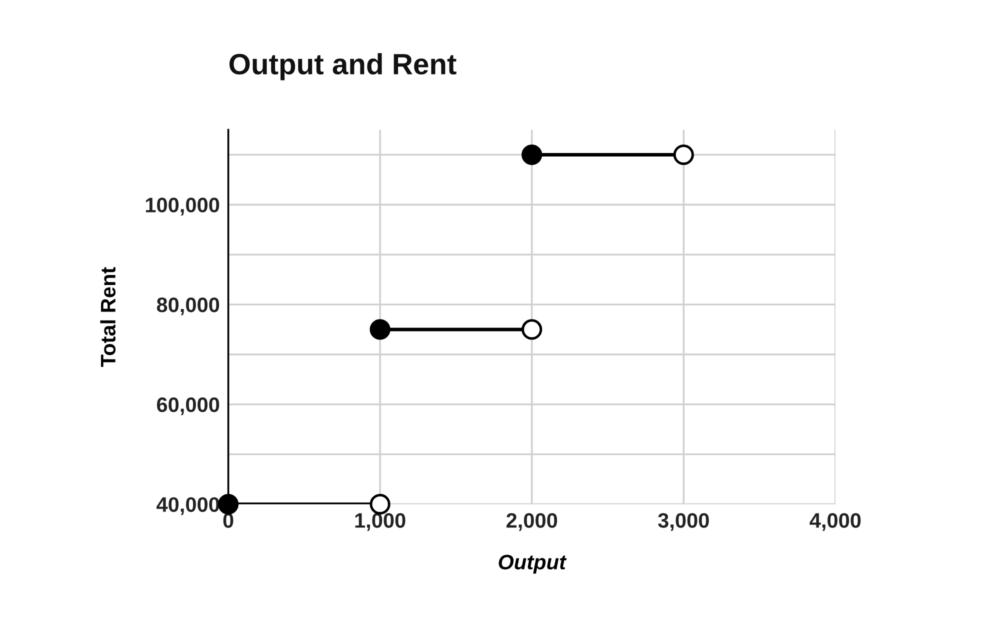  I want to click on y-tick-label: 80,000, so click(188, 307).